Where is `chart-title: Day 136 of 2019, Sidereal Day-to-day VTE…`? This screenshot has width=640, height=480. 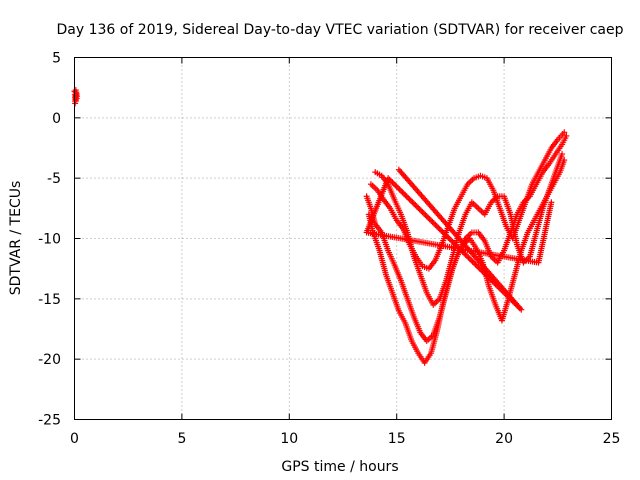 chart-title: Day 136 of 2019, Sidereal Day-to-day VTE… is located at coordinates (340, 30).